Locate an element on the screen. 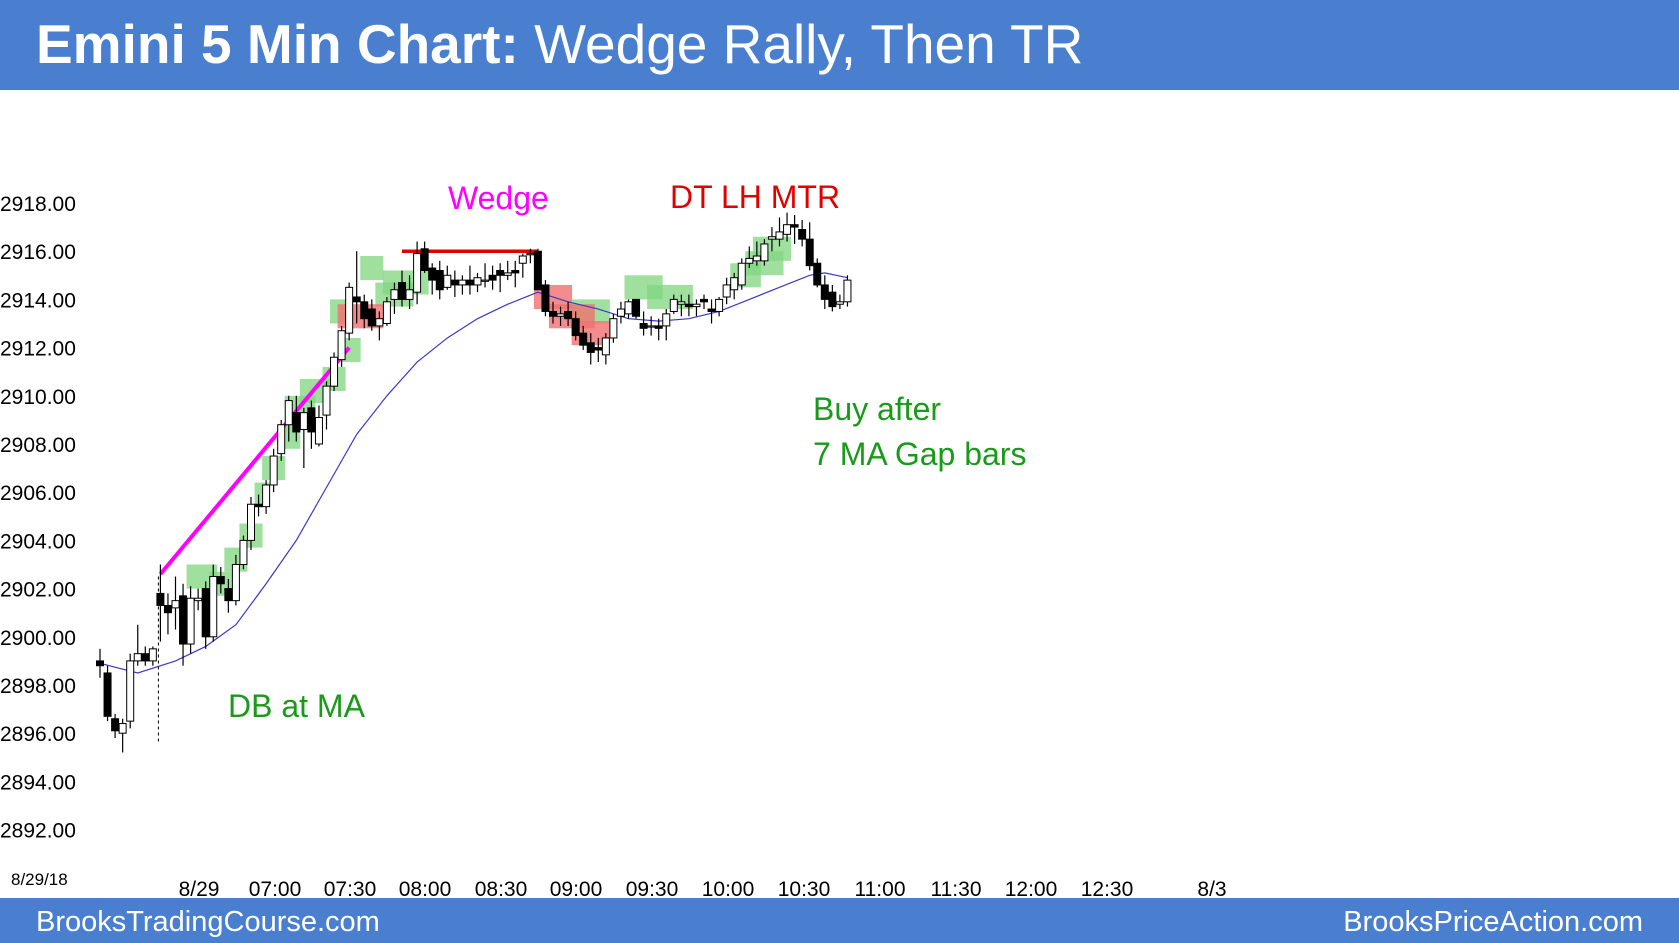 The image size is (1679, 943). y-tick-label: 2898.00 is located at coordinates (38, 686).